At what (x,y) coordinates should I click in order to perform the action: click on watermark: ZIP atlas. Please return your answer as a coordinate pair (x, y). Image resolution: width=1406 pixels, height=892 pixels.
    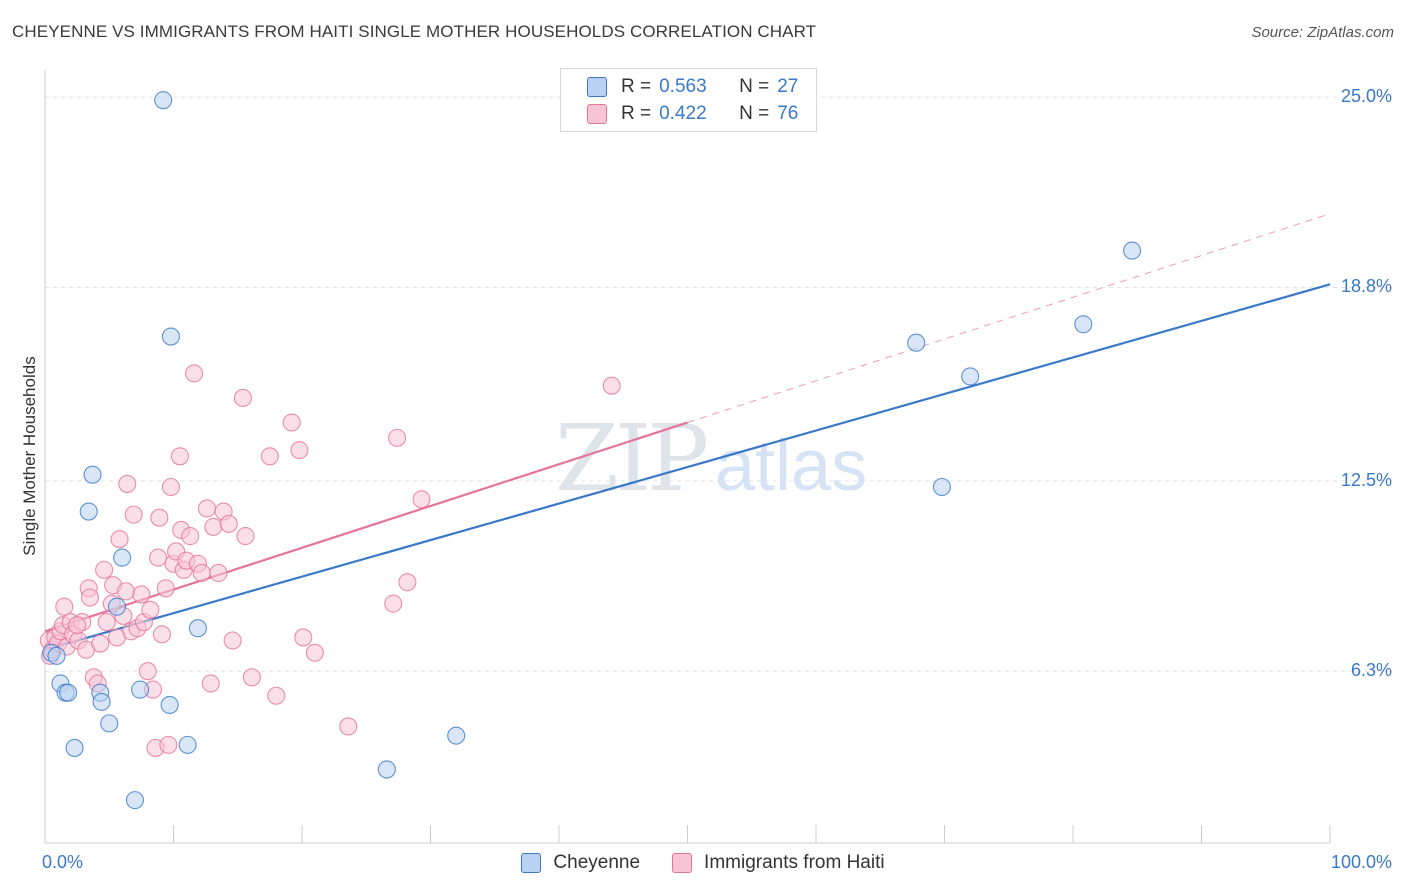
    Looking at the image, I should click on (711, 458).